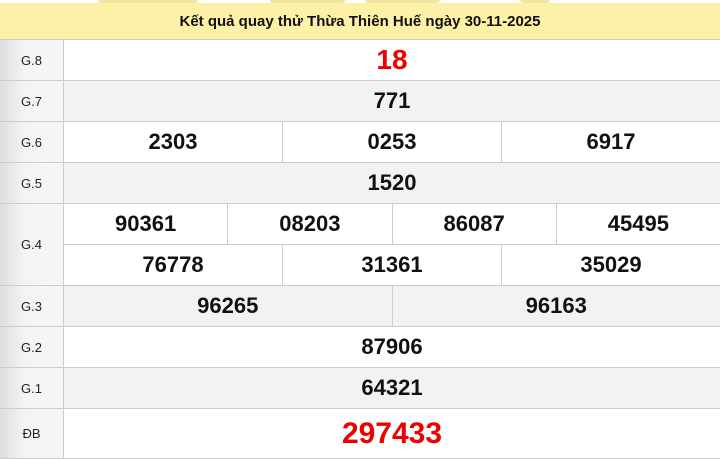  Describe the element at coordinates (173, 141) in the screenshot. I see `result-number: 2303` at that location.